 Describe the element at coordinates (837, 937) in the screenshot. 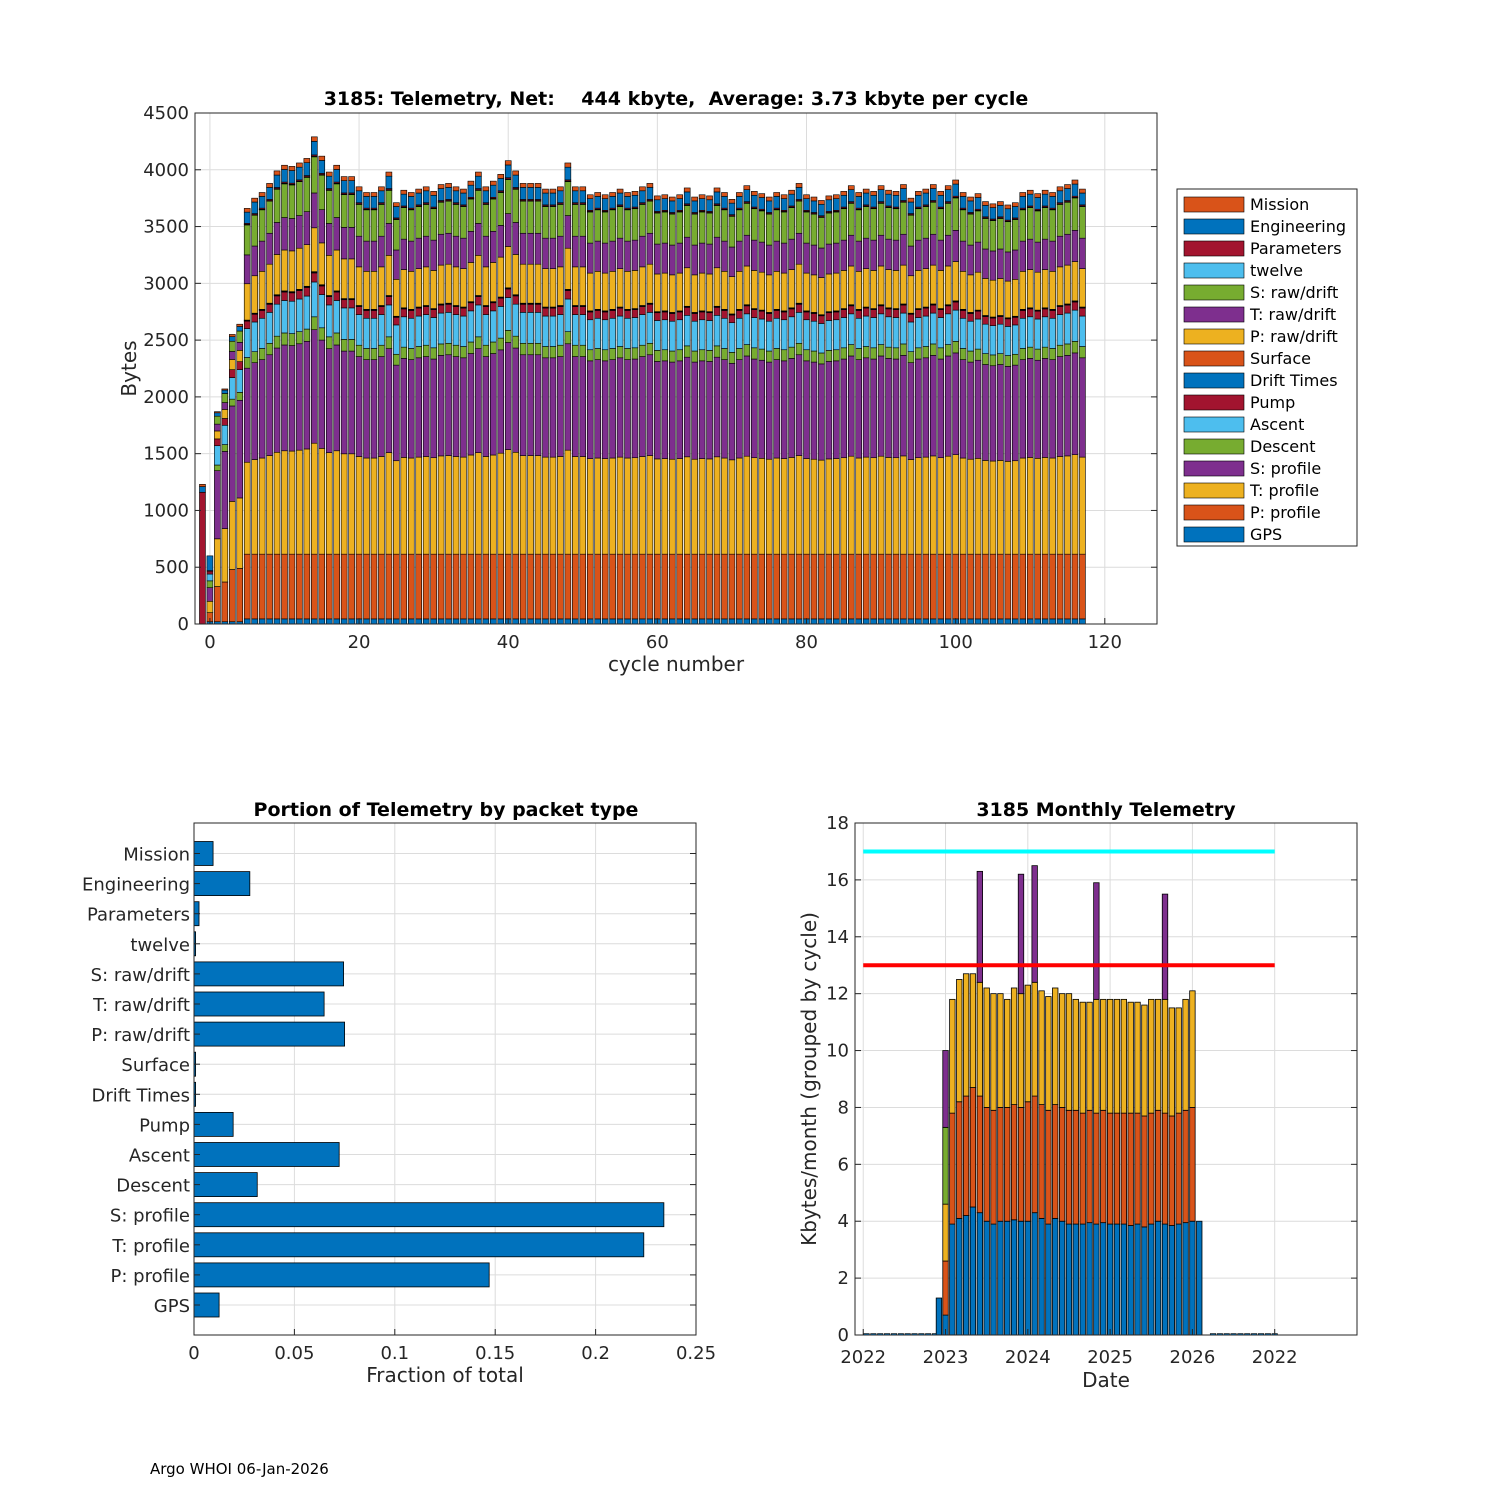

I see `br-ytick-label: 14` at that location.